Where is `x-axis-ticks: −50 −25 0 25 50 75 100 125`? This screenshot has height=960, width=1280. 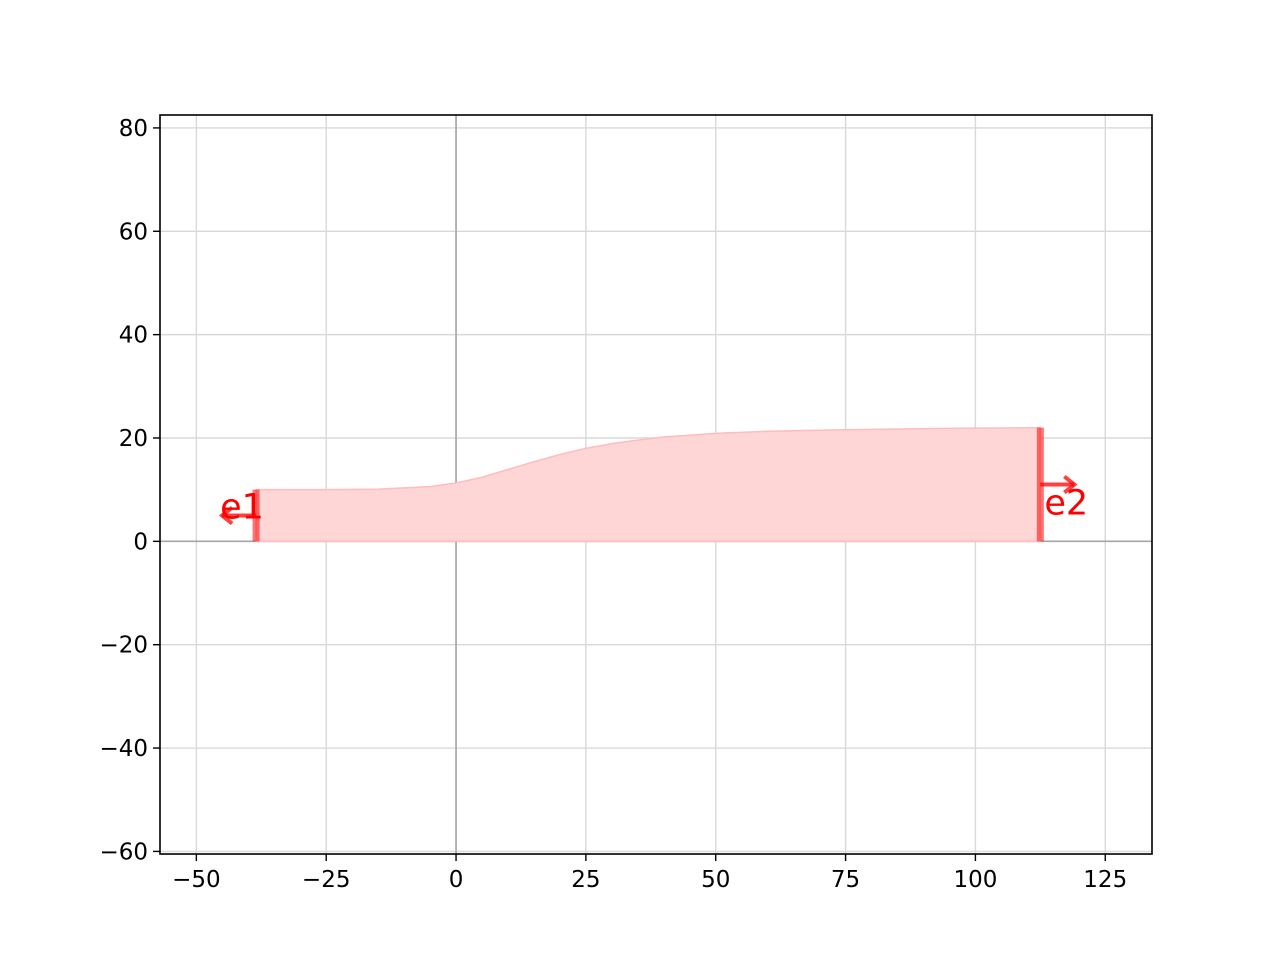 x-axis-ticks: −50 −25 0 25 50 75 100 125 is located at coordinates (649, 873).